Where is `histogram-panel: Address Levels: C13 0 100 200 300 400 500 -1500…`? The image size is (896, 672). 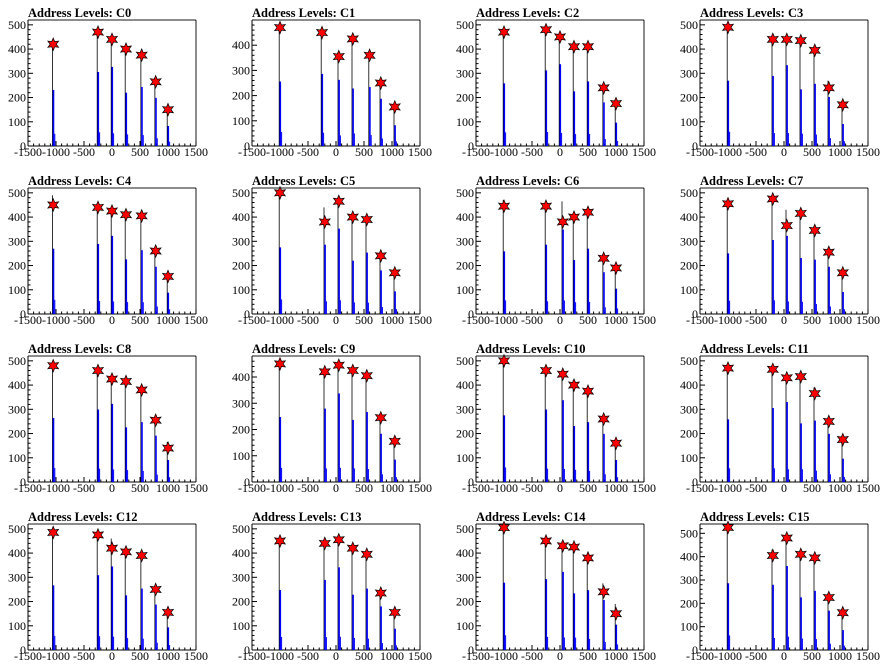
histogram-panel: Address Levels: C13 0 100 200 300 400 500 -1500… is located at coordinates (336, 588).